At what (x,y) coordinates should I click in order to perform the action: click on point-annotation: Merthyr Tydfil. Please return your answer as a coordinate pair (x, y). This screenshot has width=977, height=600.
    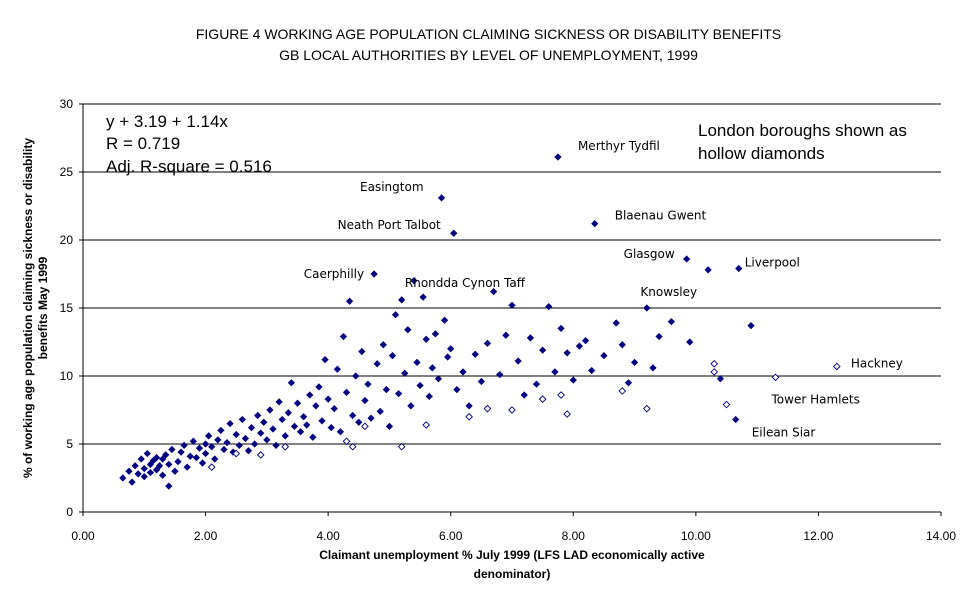
    Looking at the image, I should click on (619, 146).